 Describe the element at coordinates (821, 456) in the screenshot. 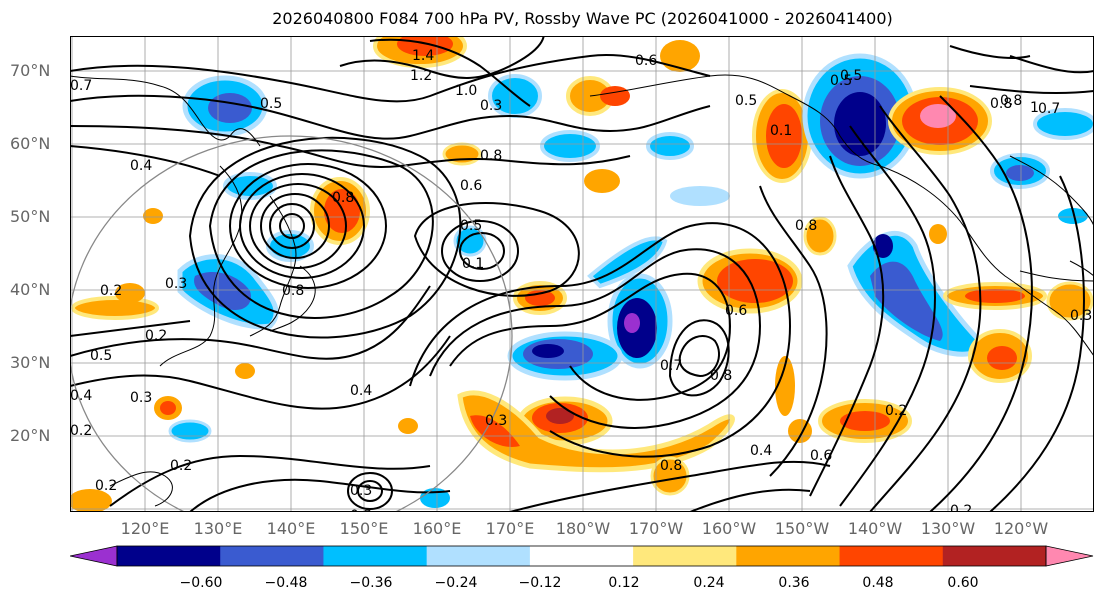

I see `contour-label: 0.6` at that location.